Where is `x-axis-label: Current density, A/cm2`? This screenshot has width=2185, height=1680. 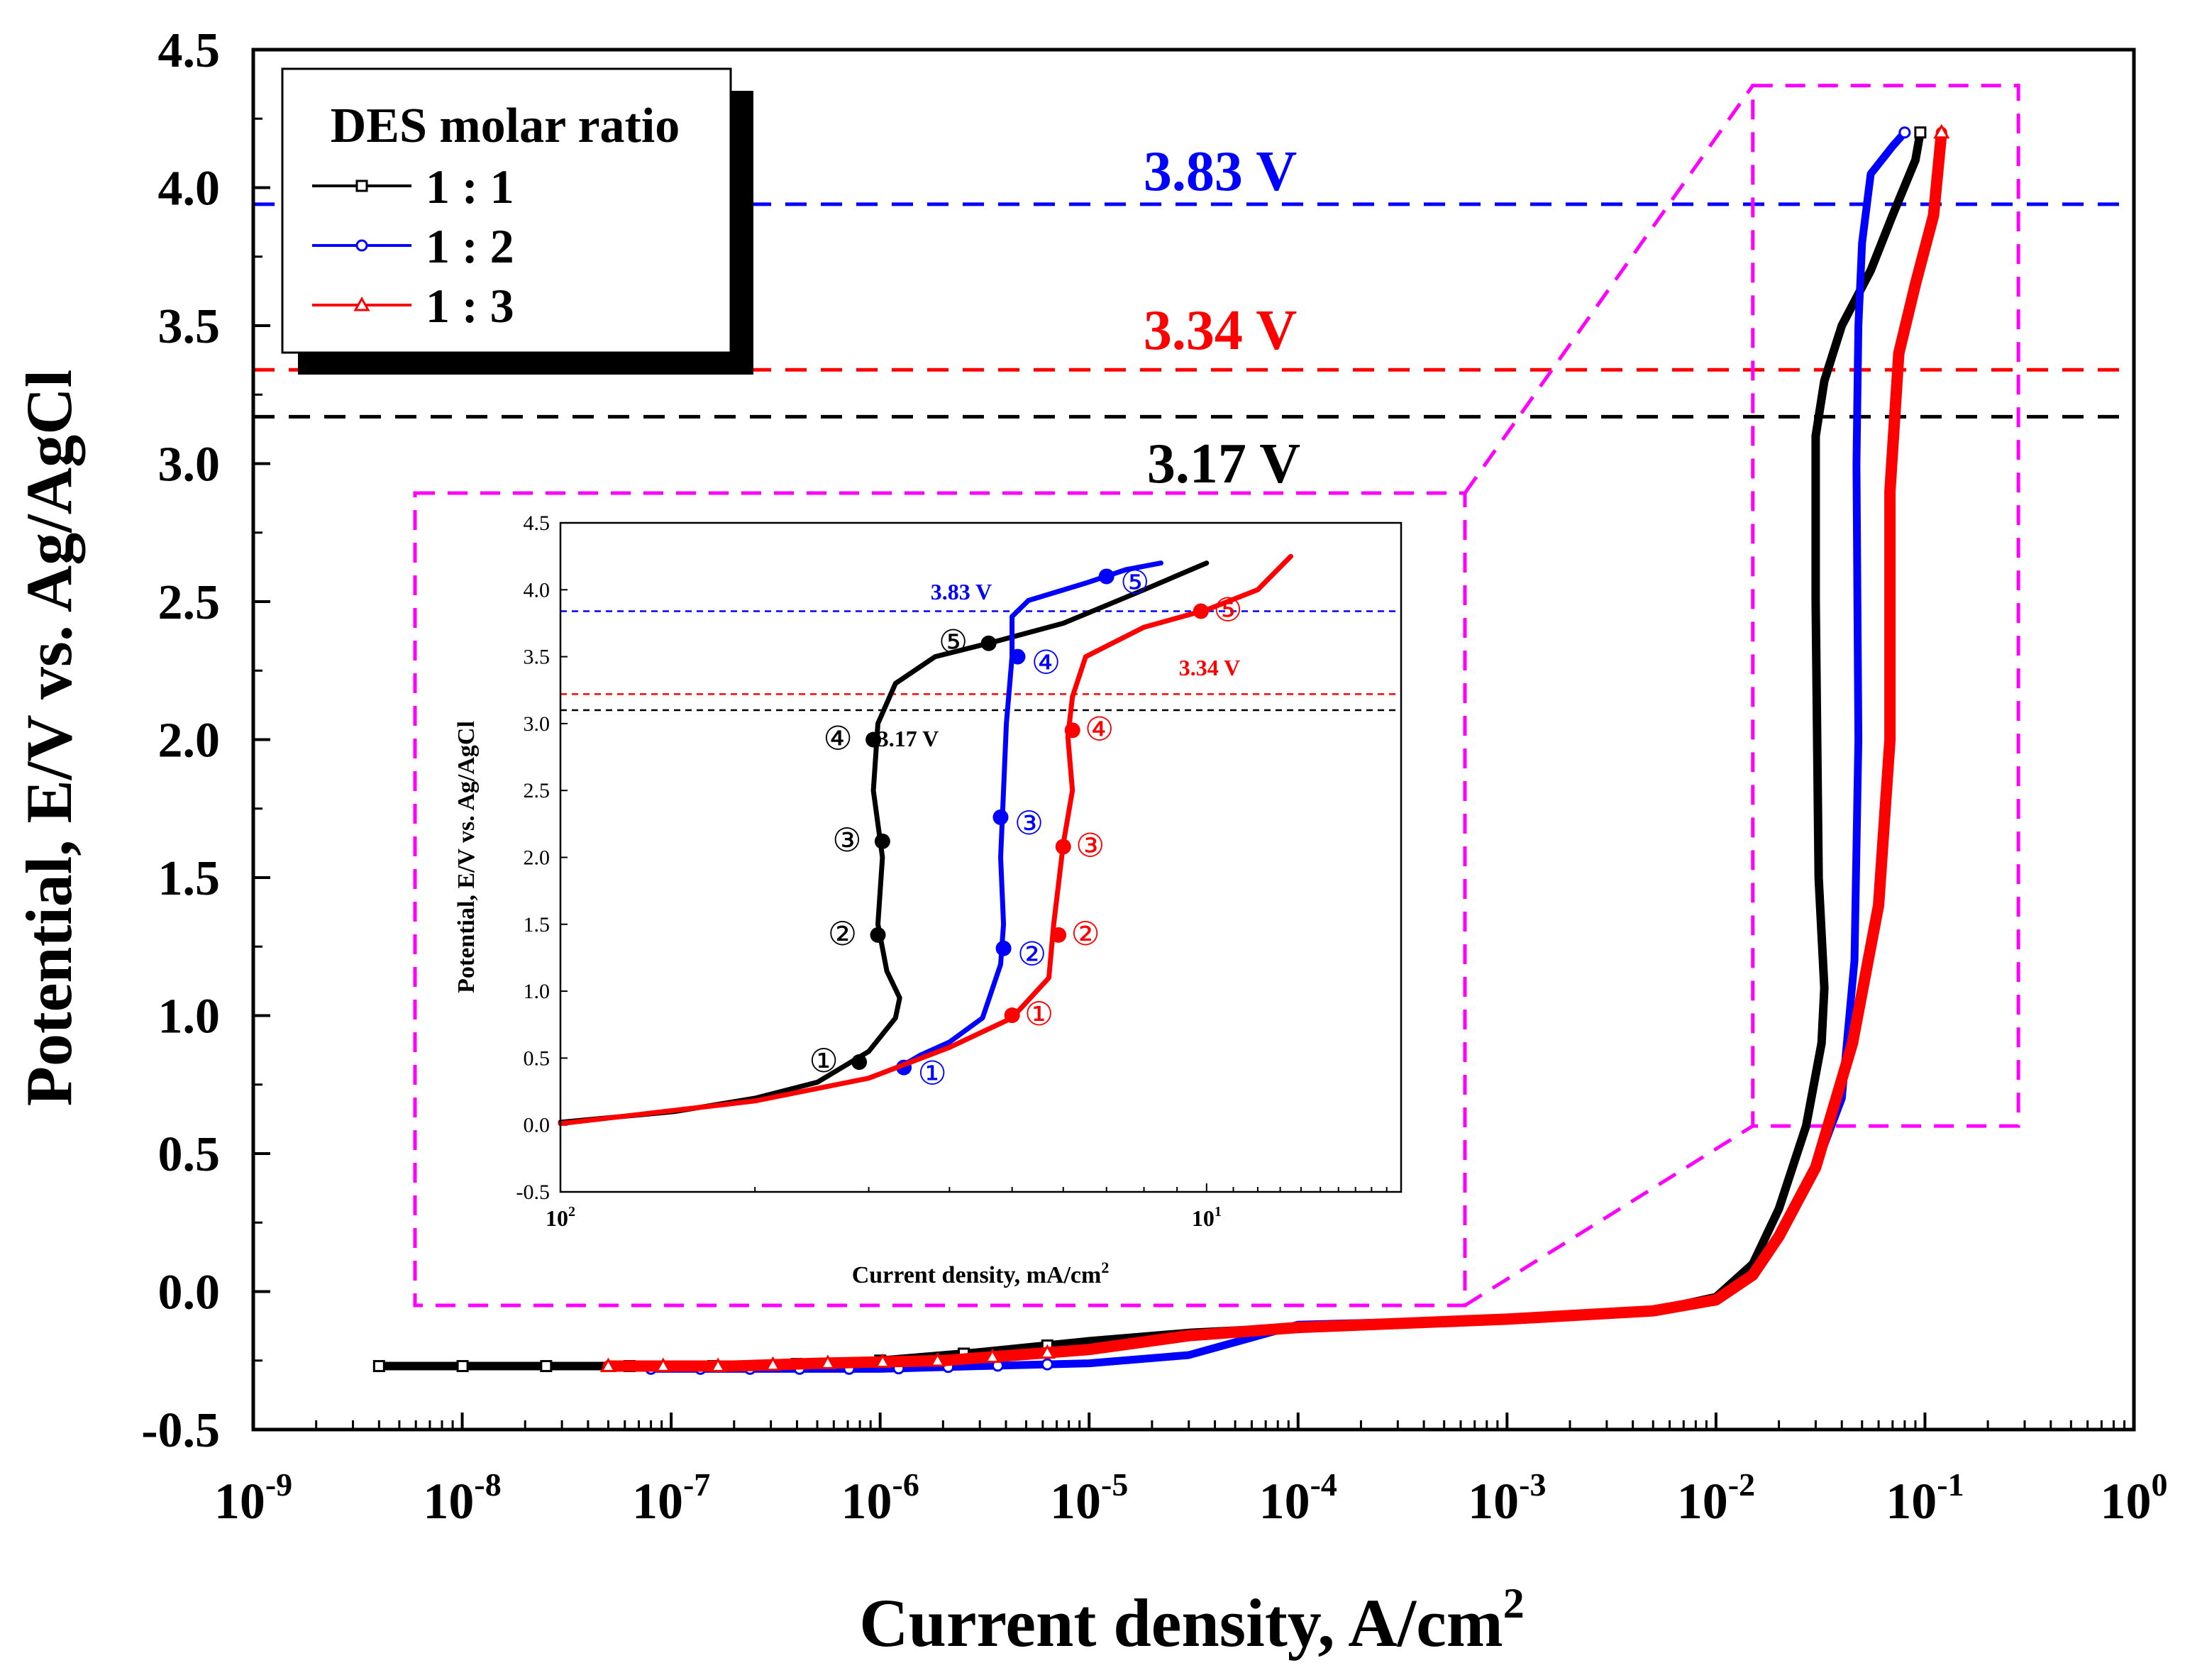 x-axis-label: Current density, A/cm2 is located at coordinates (1192, 1621).